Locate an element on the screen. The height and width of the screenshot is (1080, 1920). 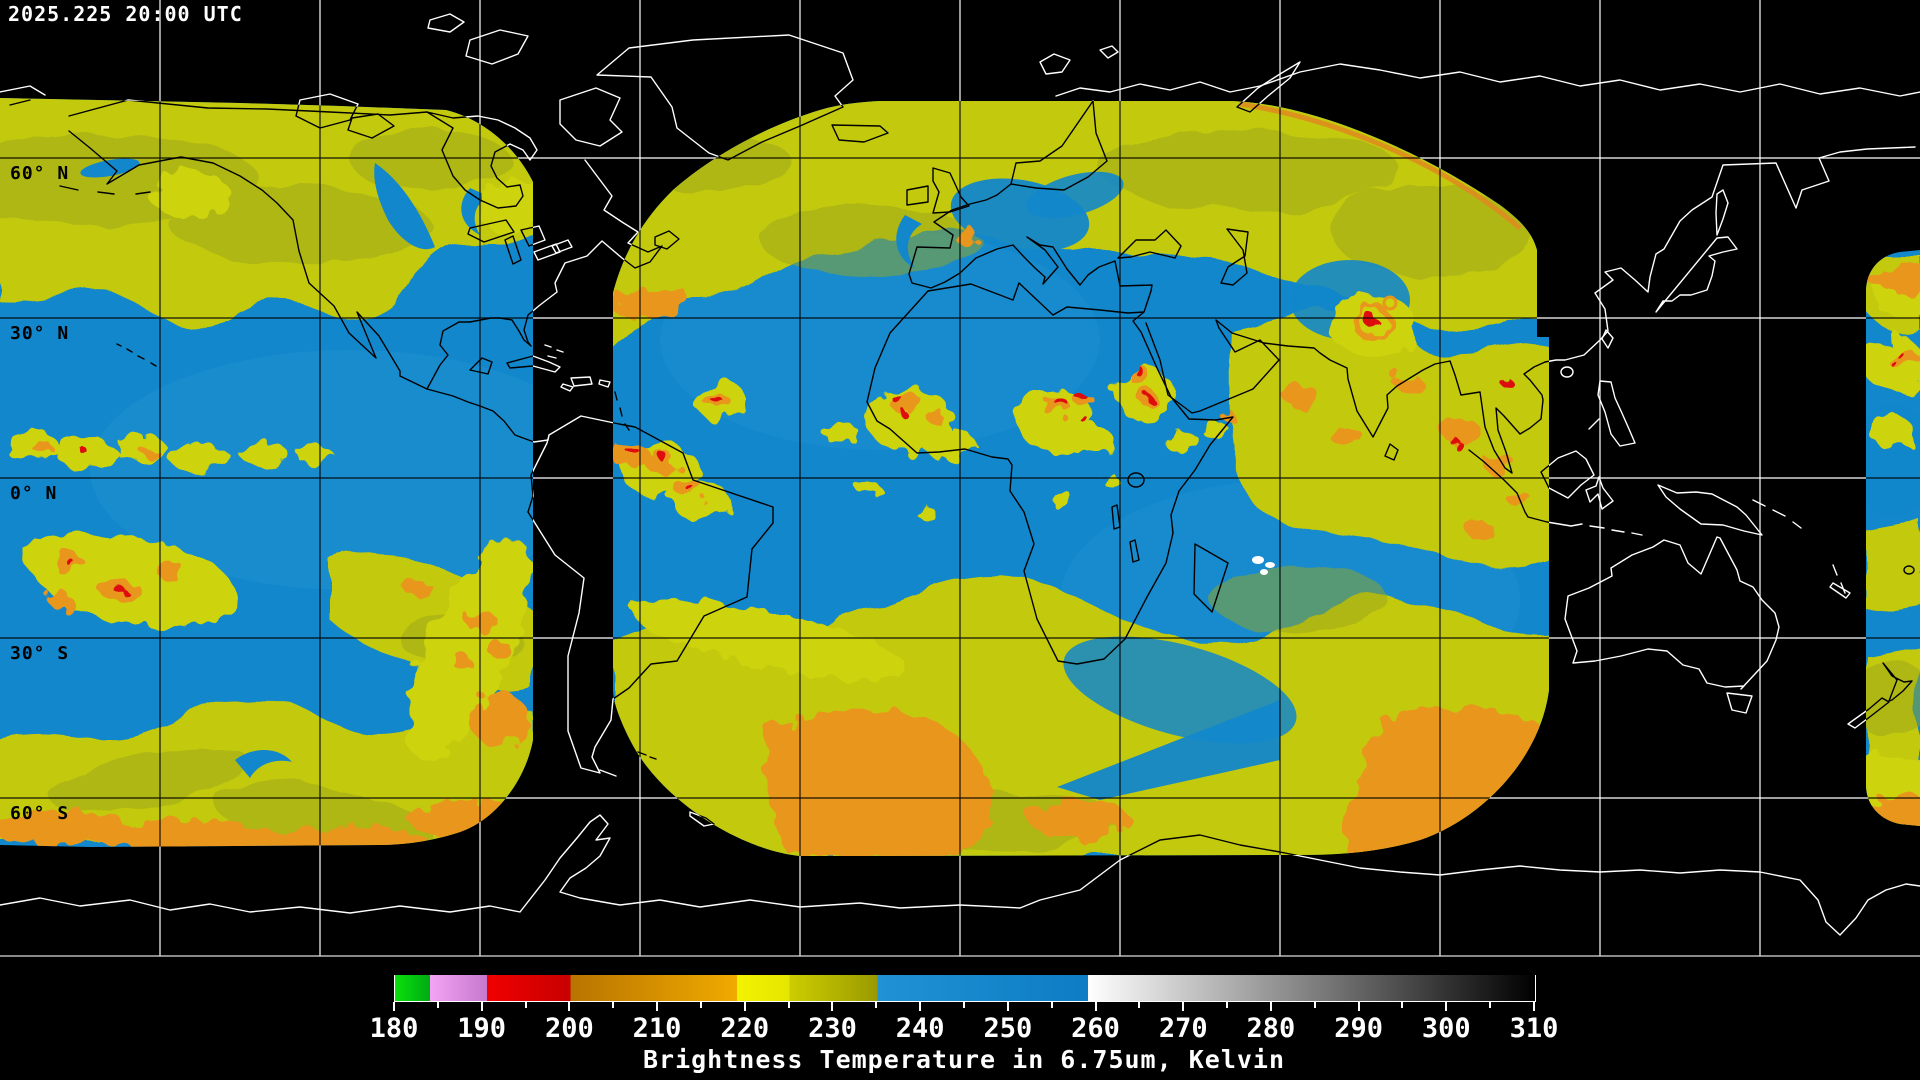
latitude-label: 30° S is located at coordinates (40, 653).